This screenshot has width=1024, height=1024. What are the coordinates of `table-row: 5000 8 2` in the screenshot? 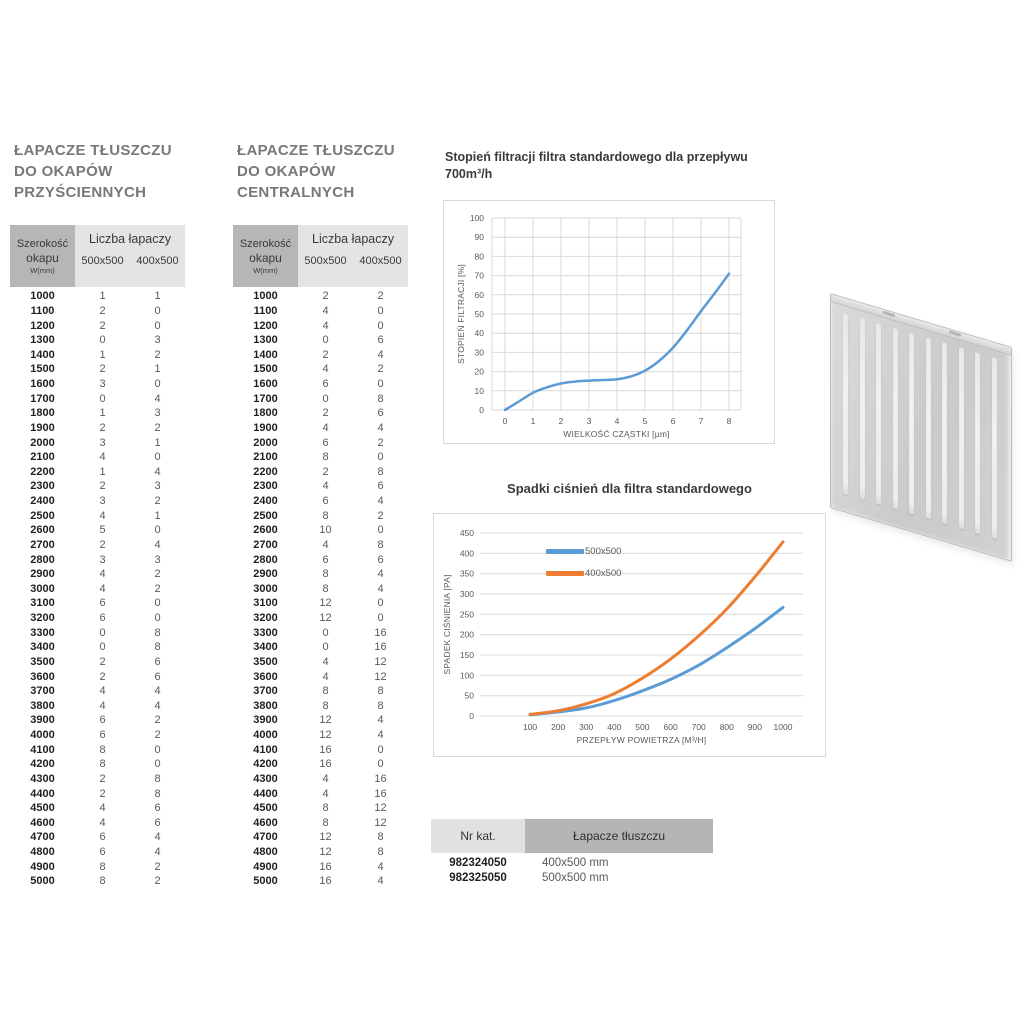 It's located at (97, 881).